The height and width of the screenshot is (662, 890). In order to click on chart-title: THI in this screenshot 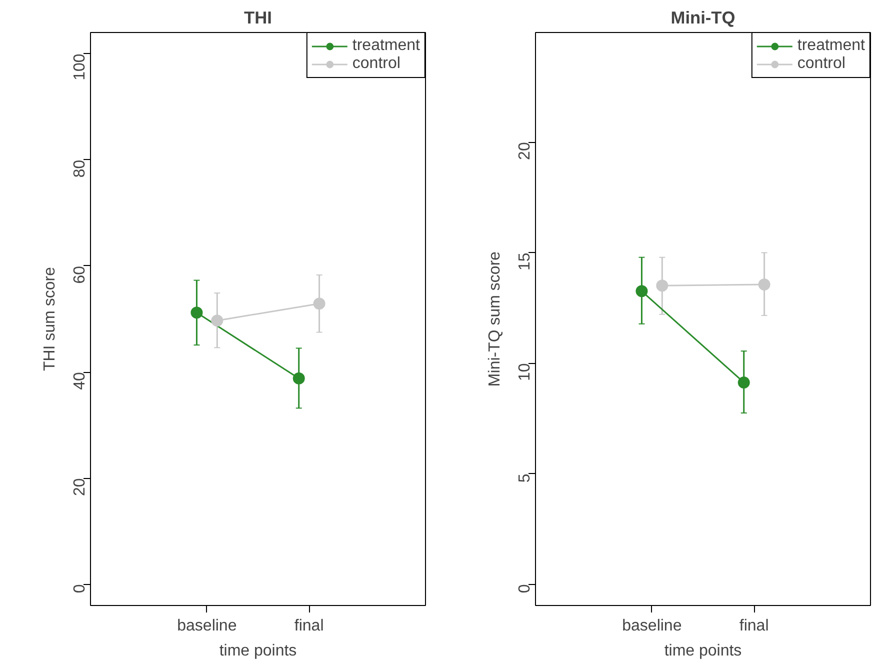, I will do `click(258, 18)`.